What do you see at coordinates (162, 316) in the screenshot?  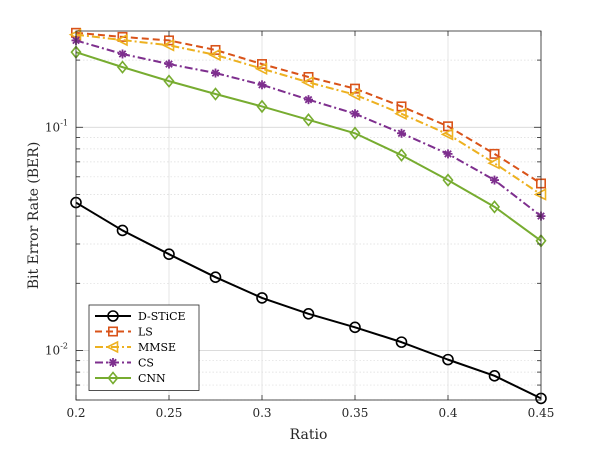 I see `legend-label: D-STiCE` at bounding box center [162, 316].